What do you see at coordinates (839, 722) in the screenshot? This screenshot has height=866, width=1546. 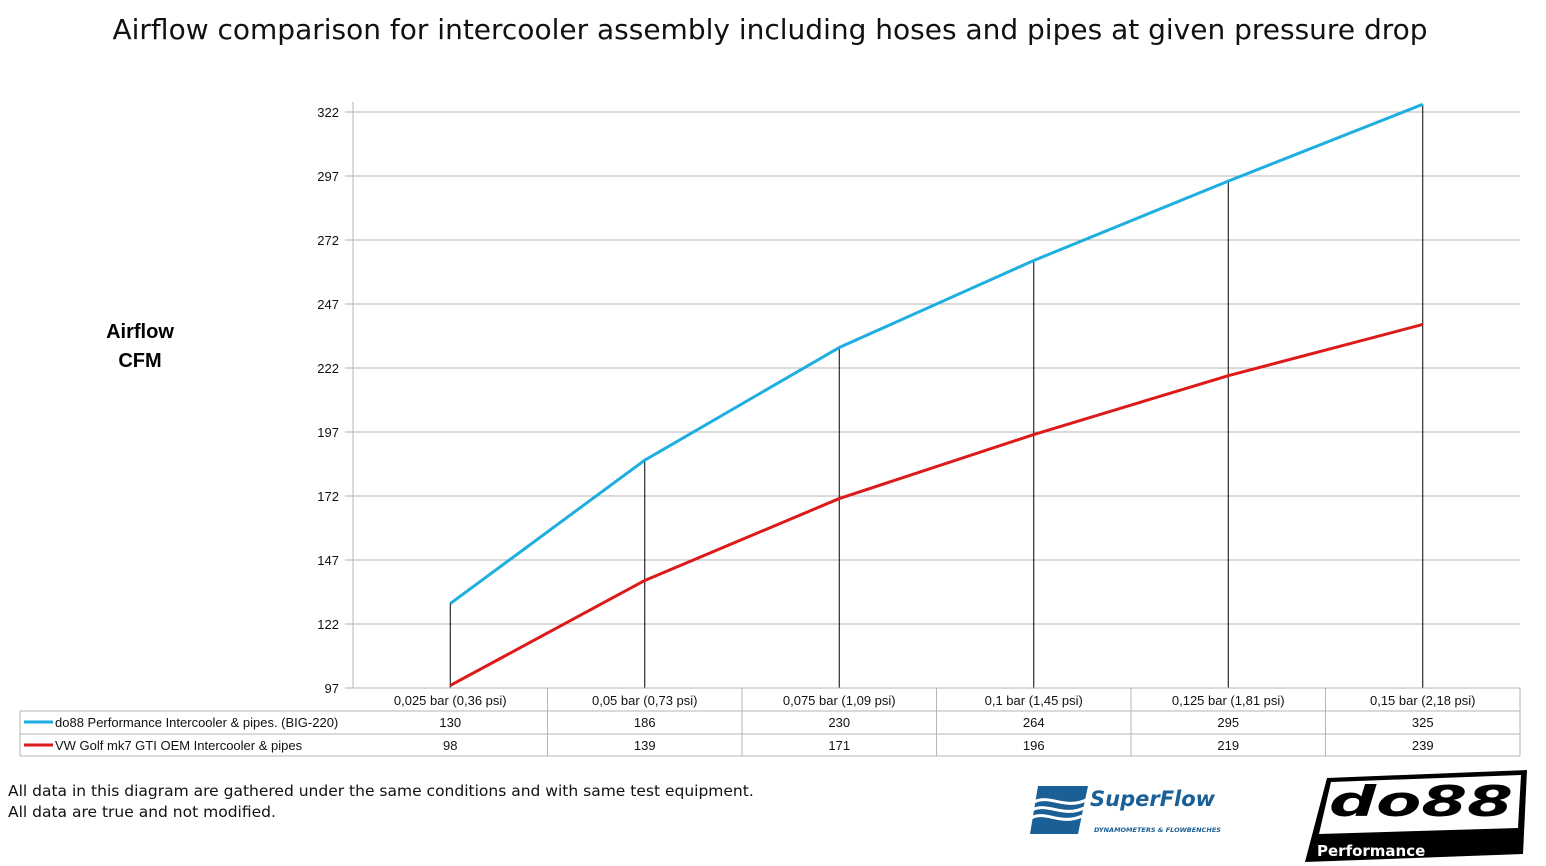 I see `data-label: 230` at bounding box center [839, 722].